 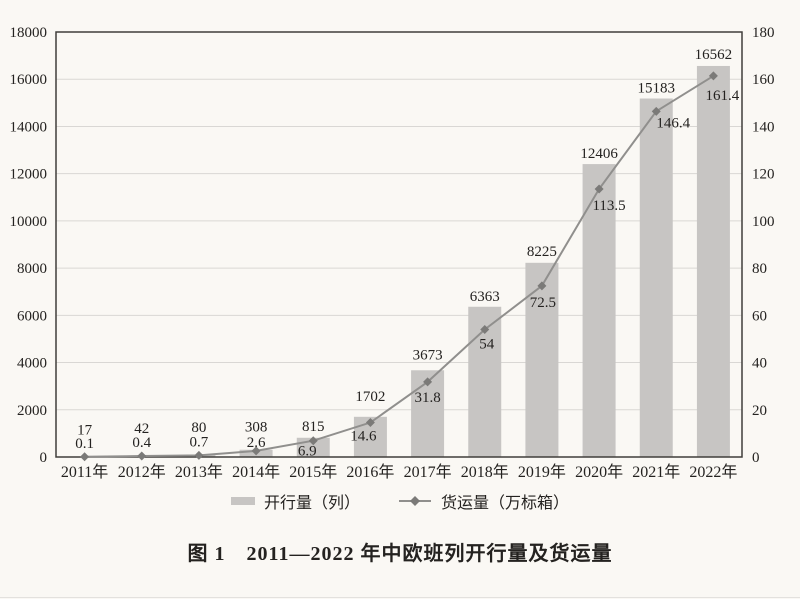 What do you see at coordinates (84, 444) in the screenshot?
I see `line-value-label: 0.1` at bounding box center [84, 444].